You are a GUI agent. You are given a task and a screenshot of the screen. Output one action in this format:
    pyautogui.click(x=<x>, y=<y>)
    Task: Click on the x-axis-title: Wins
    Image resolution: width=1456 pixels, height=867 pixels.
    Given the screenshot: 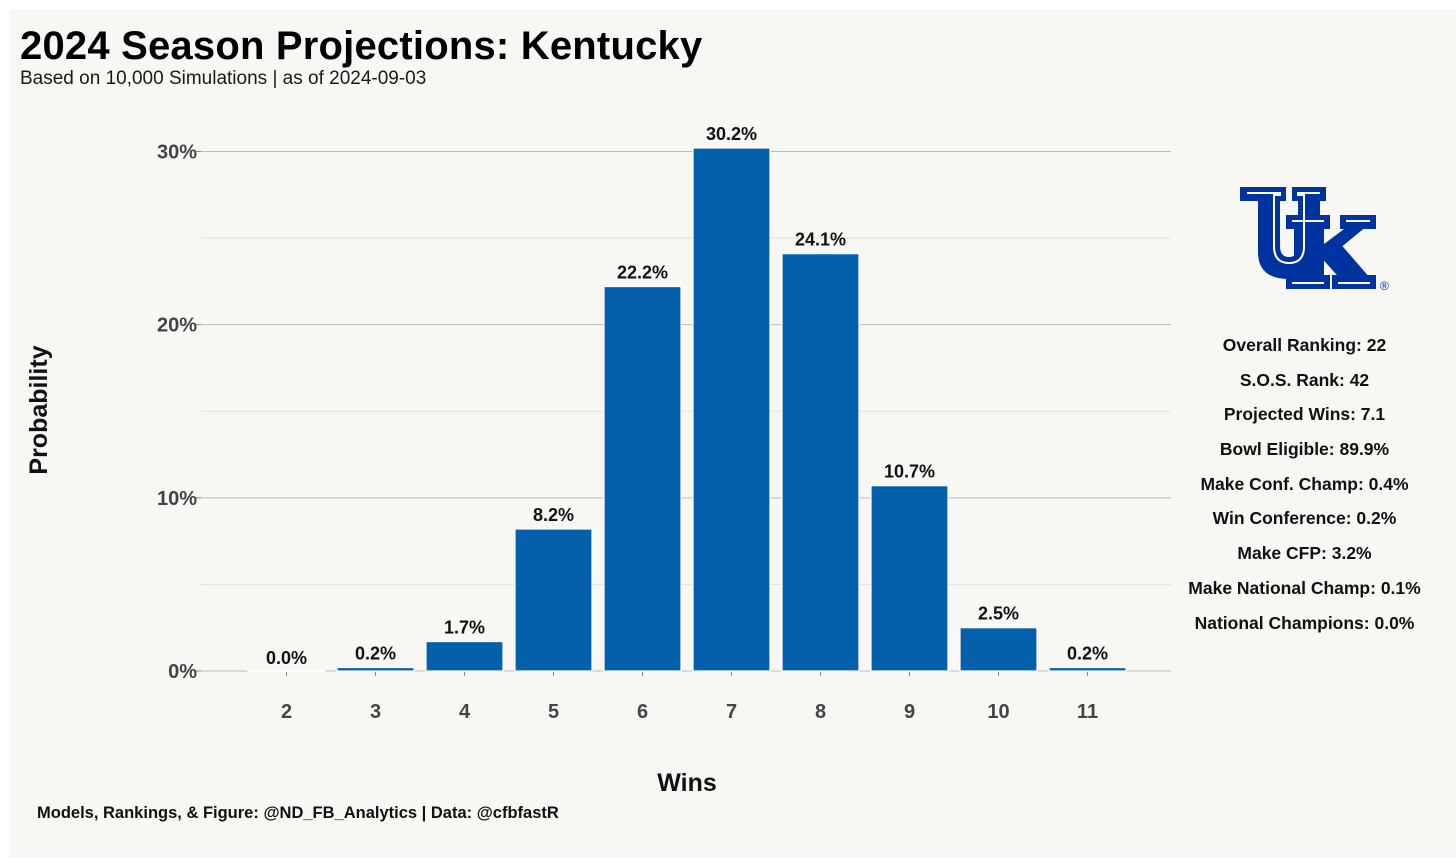 What is the action you would take?
    pyautogui.click(x=687, y=783)
    